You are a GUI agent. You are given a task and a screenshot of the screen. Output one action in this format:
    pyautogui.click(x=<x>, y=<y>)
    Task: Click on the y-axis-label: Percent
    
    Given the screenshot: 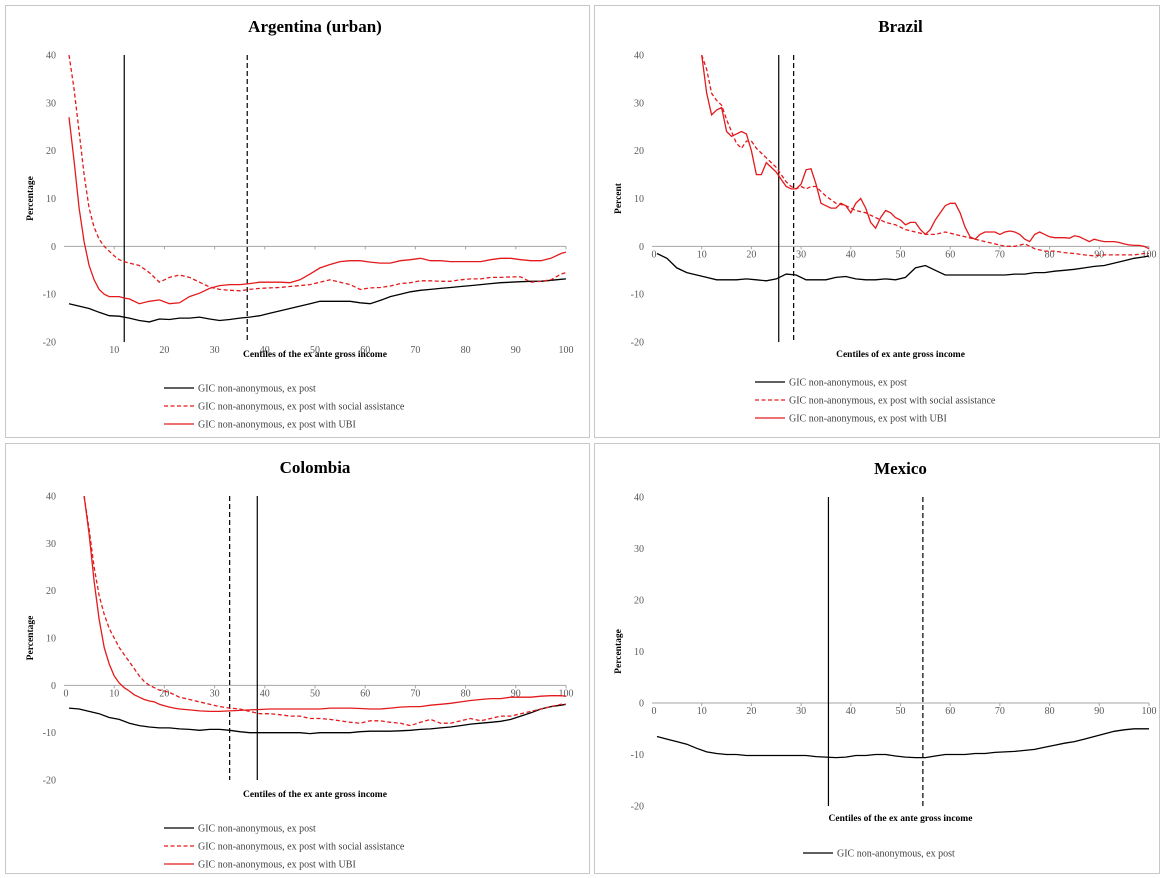 What is the action you would take?
    pyautogui.click(x=619, y=198)
    